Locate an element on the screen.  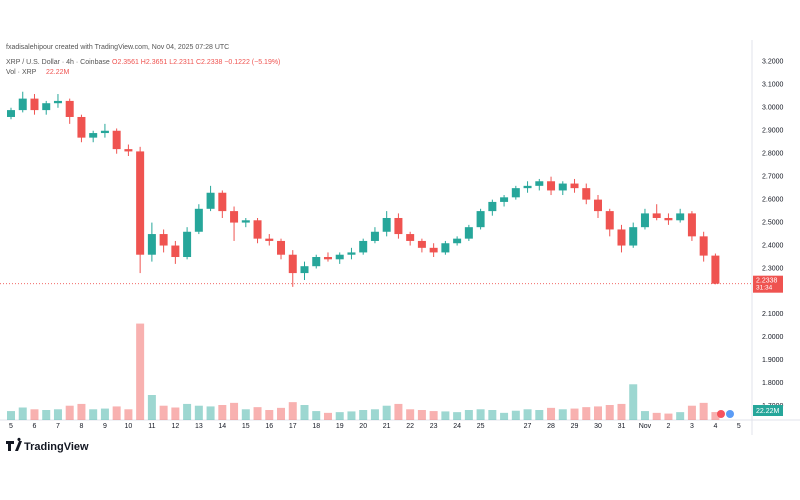
logo: TradingView is located at coordinates (47, 445).